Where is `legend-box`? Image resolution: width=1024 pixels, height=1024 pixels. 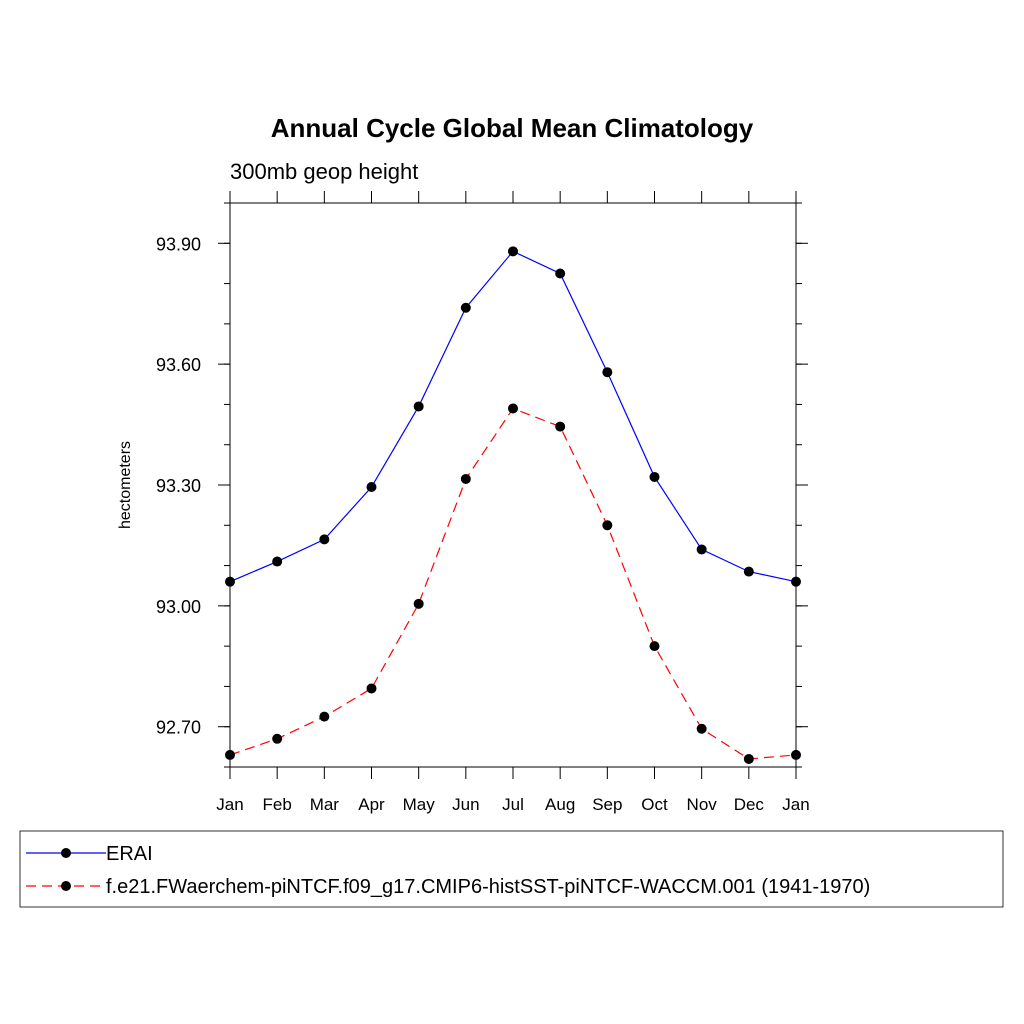
legend-box is located at coordinates (511, 869).